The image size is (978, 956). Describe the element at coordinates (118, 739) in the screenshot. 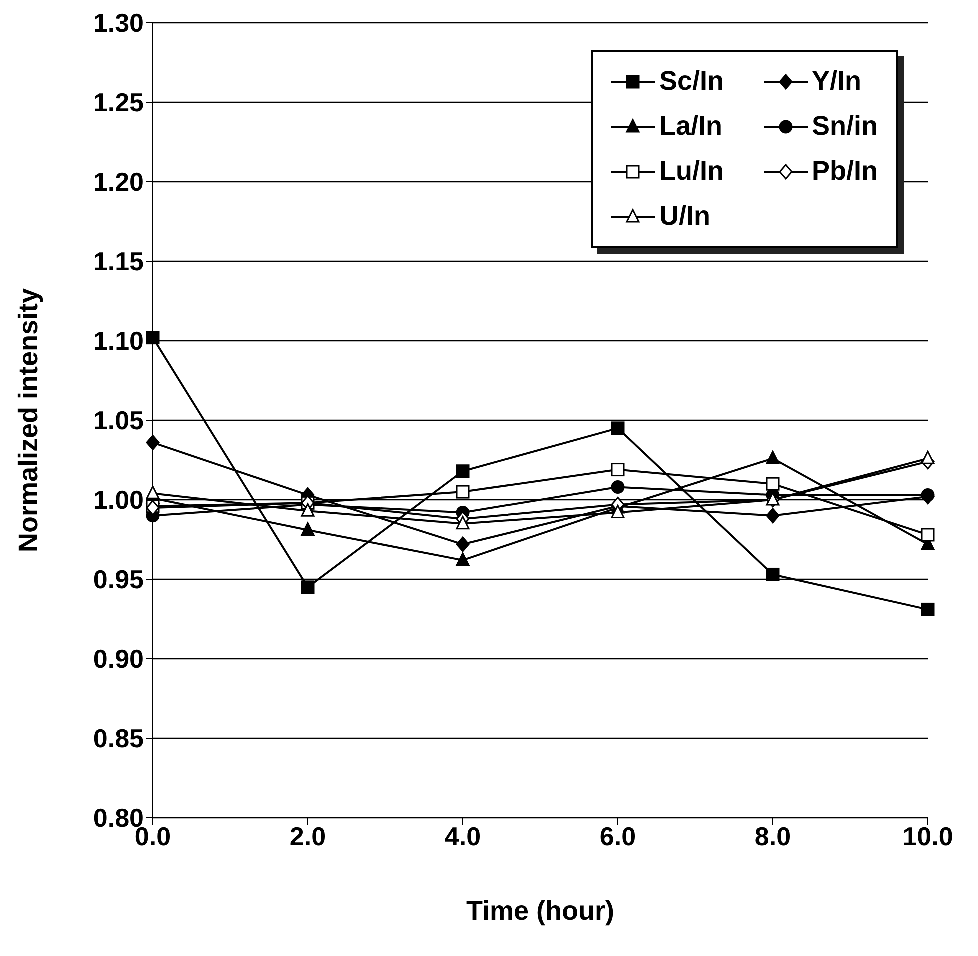

I see `y-tick-label: 0.85` at that location.